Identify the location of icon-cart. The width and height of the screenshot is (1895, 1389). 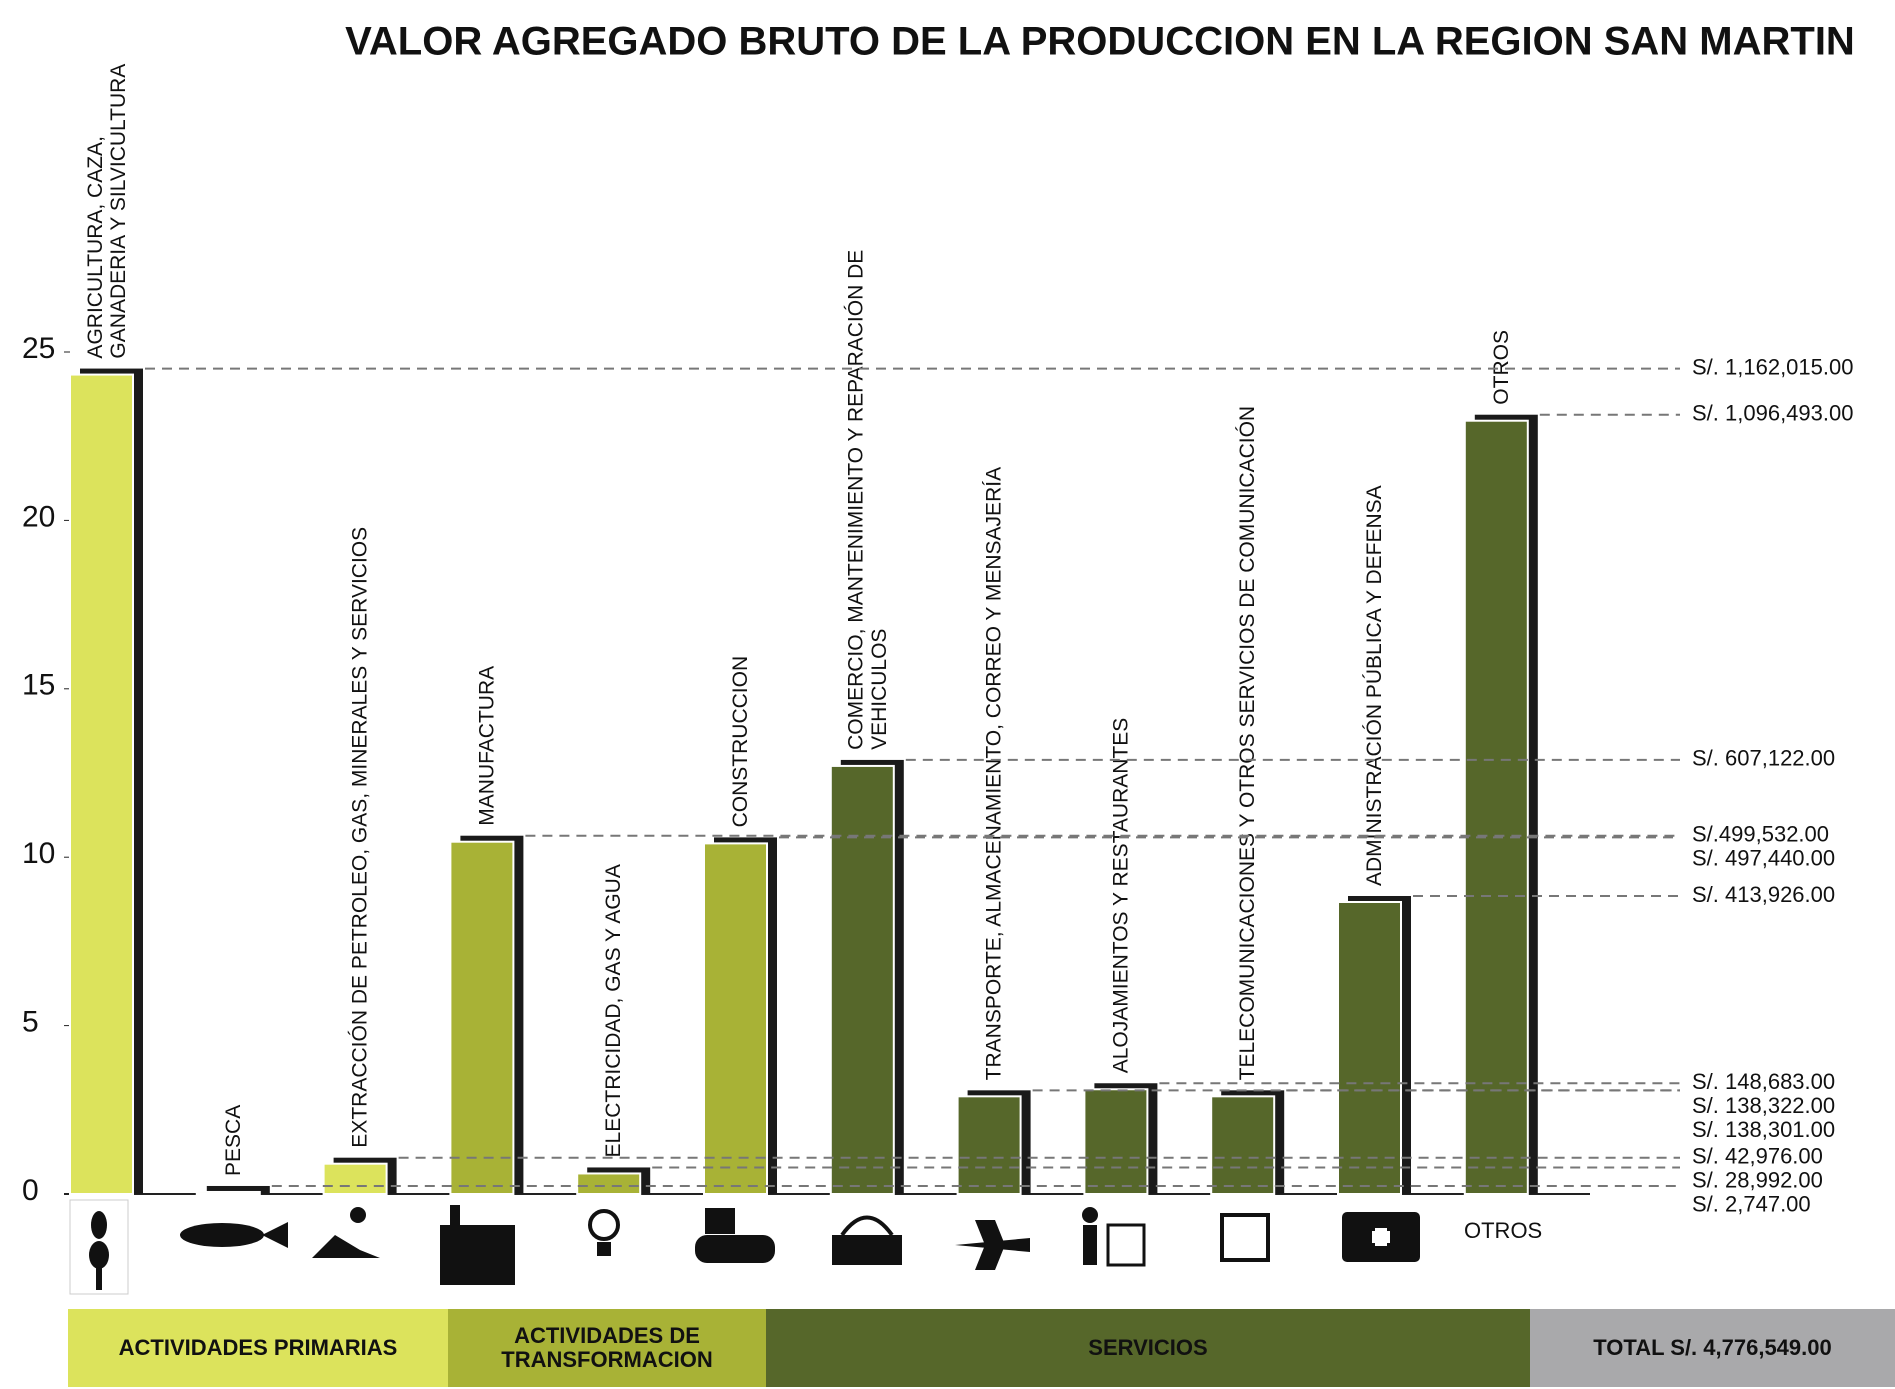
(1126, 1245).